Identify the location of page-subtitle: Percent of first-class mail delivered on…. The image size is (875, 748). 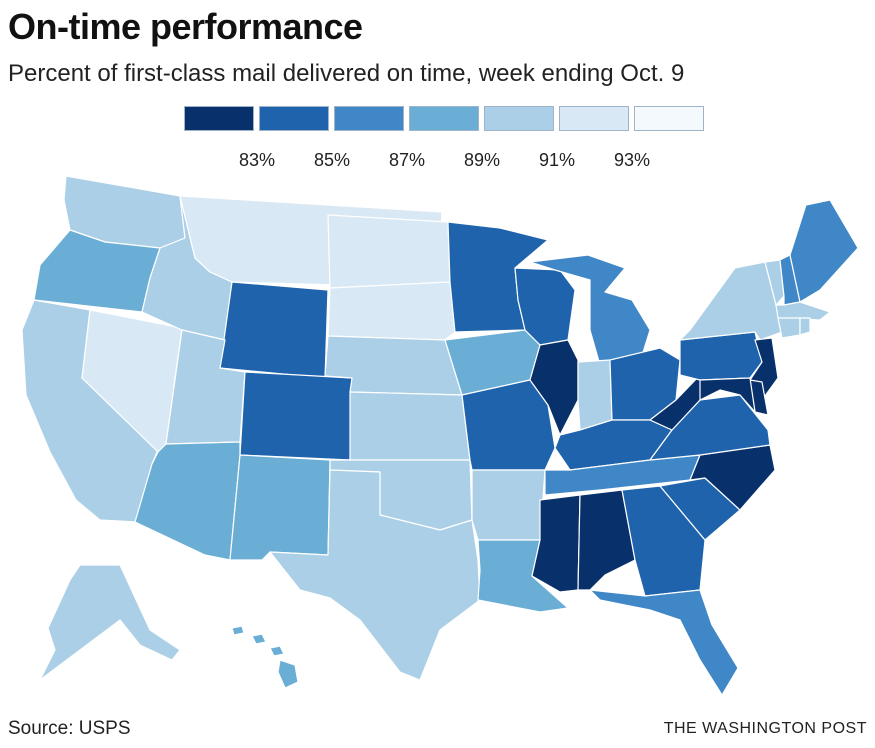
(346, 73).